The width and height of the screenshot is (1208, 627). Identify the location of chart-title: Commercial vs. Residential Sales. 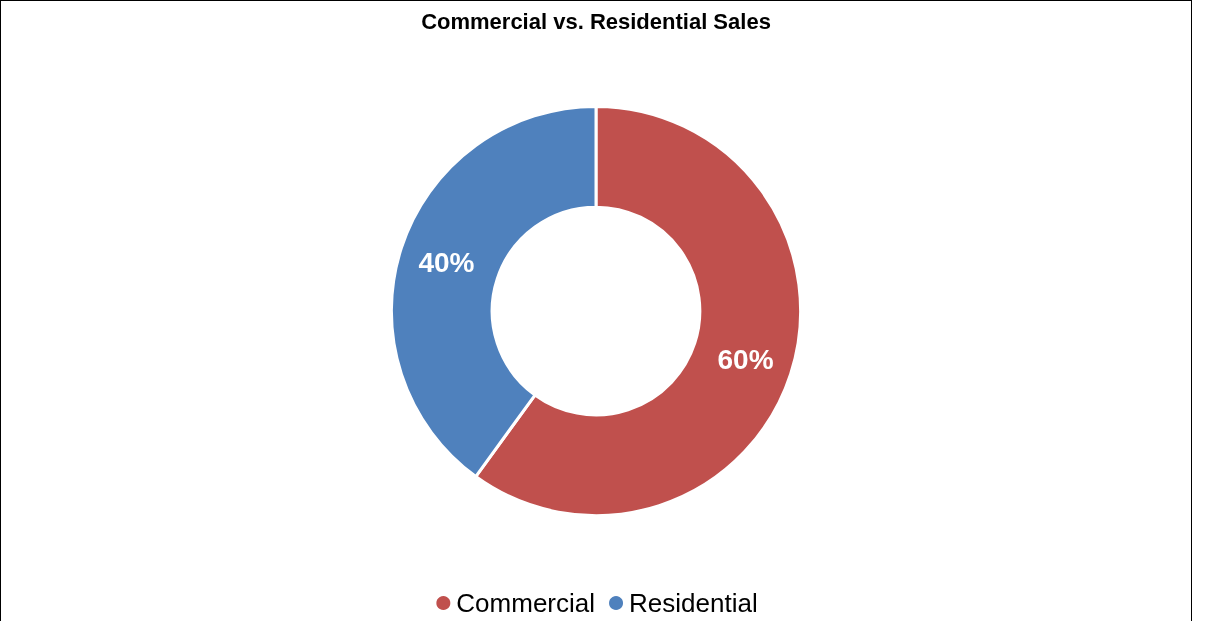
(596, 21).